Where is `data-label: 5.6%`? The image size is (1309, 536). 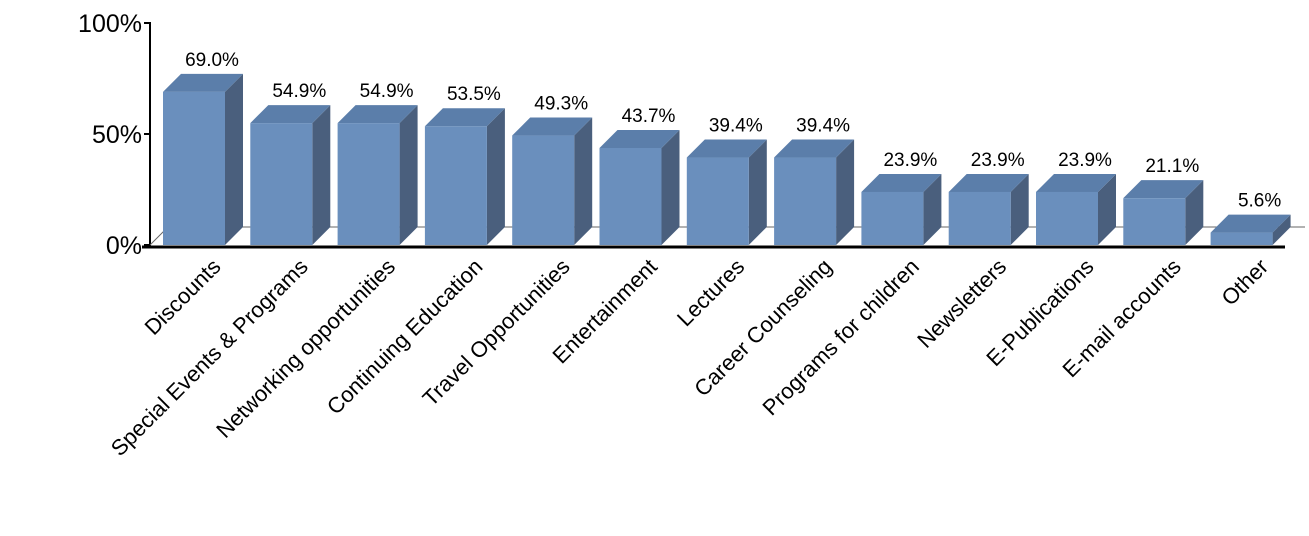 data-label: 5.6% is located at coordinates (1259, 201).